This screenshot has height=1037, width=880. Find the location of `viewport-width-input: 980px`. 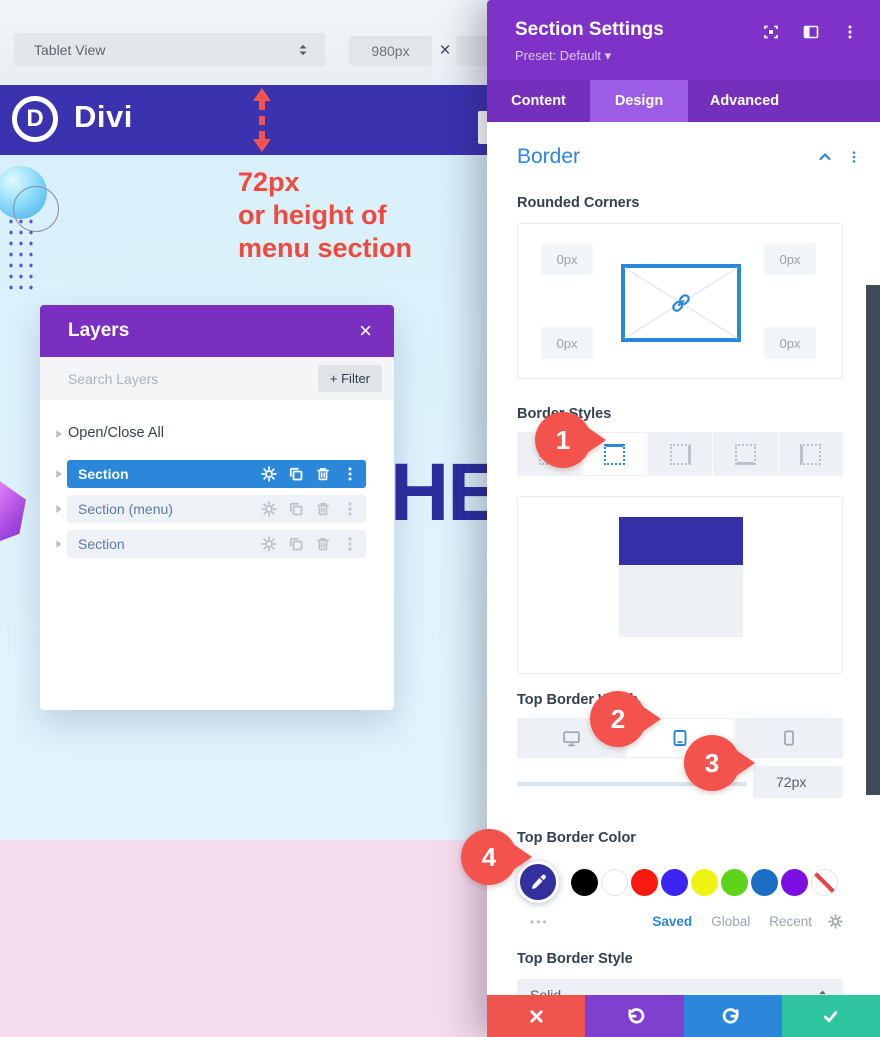

viewport-width-input: 980px is located at coordinates (390, 51).